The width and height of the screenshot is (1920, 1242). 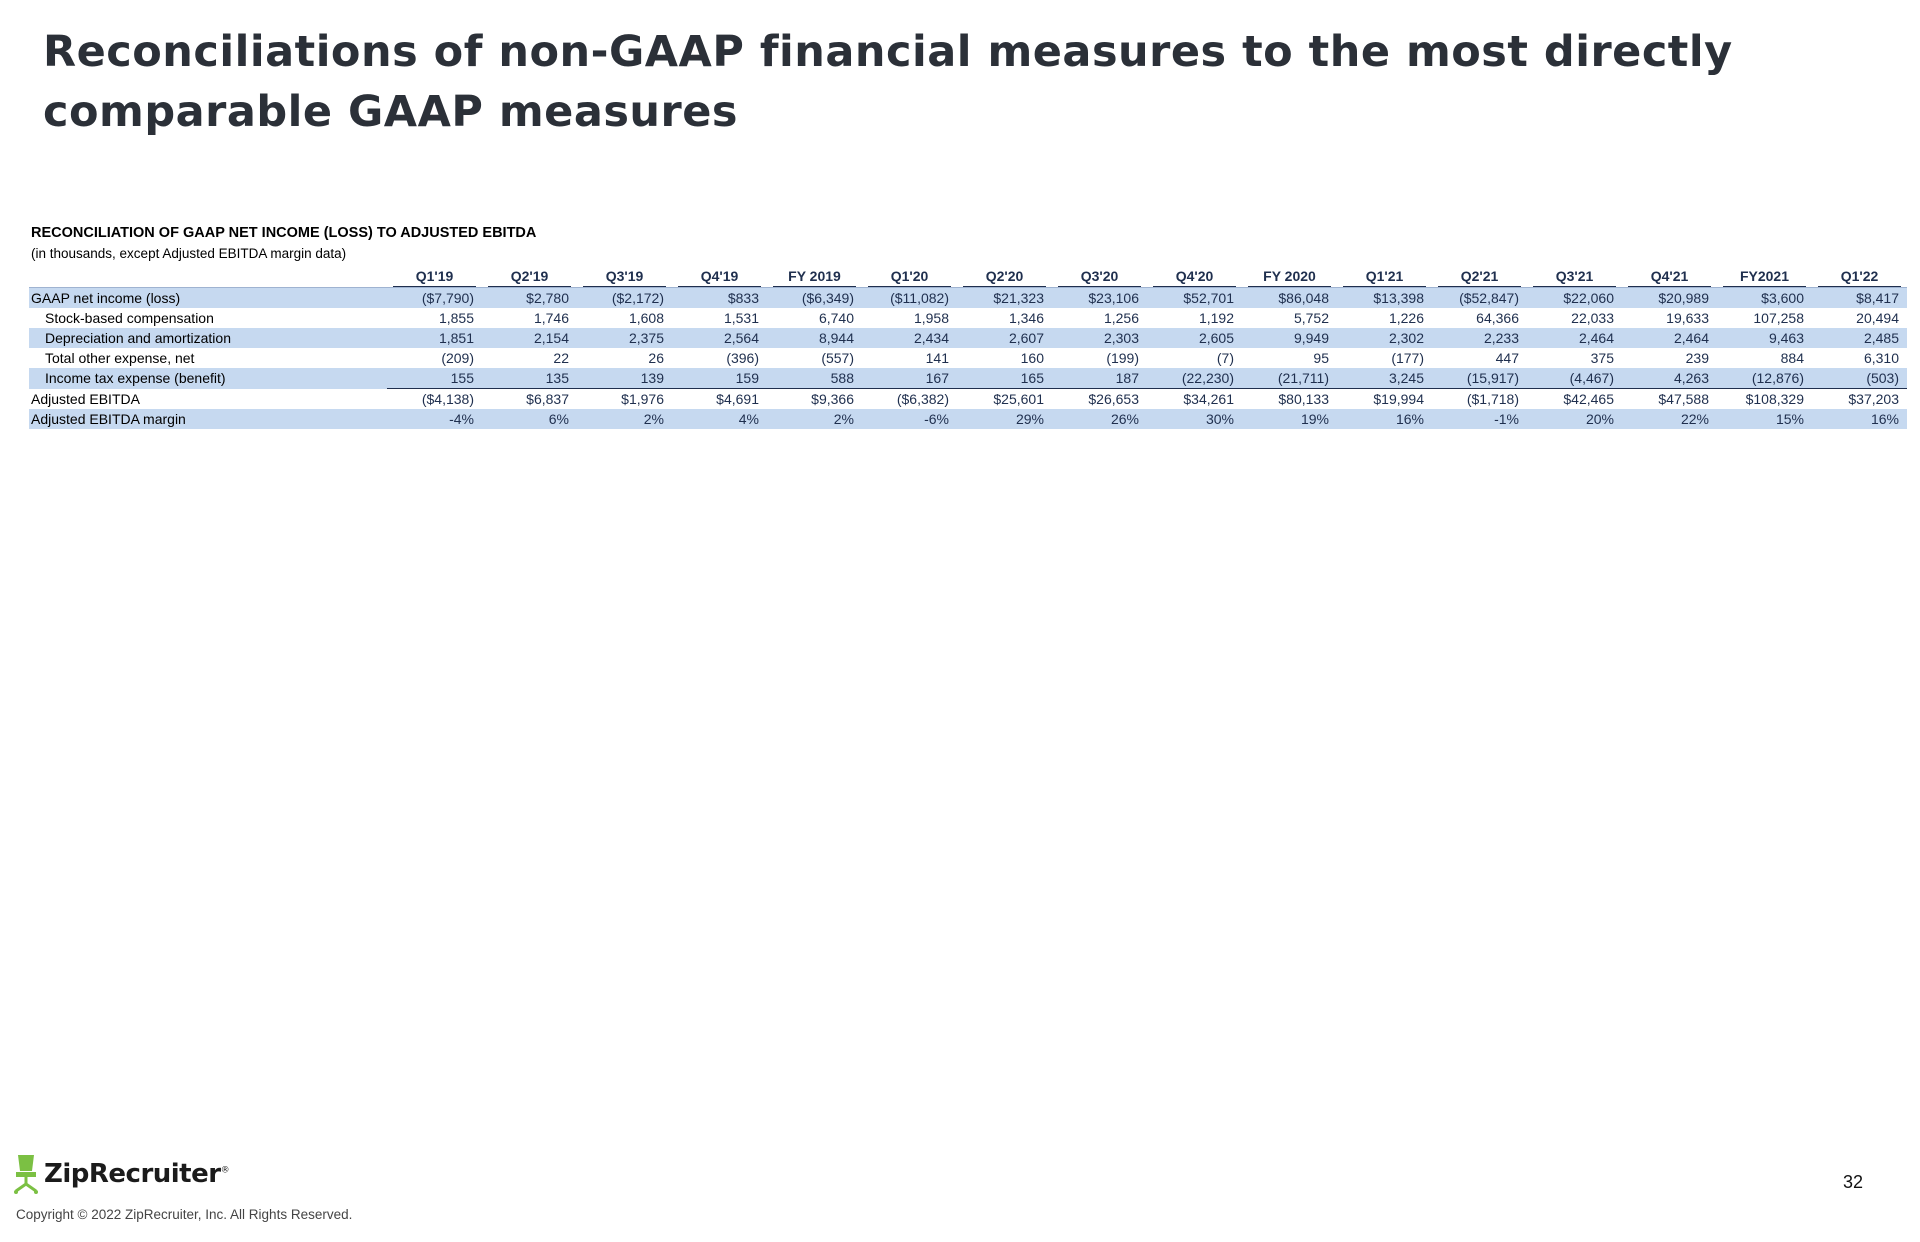 I want to click on table-cell: 1,346, so click(x=1026, y=318).